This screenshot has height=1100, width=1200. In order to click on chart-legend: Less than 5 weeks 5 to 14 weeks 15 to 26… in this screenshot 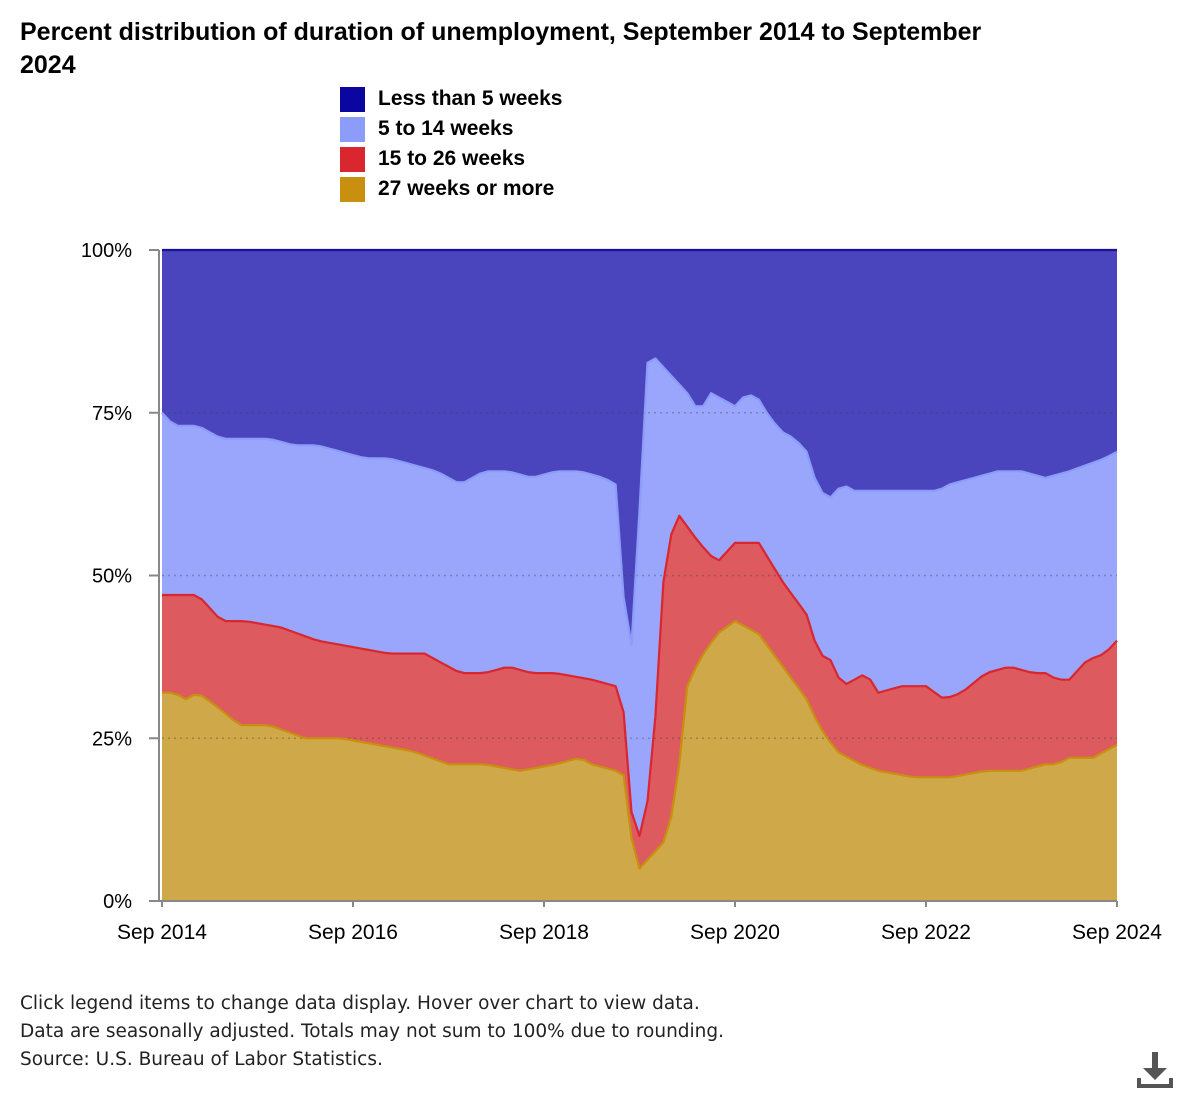, I will do `click(451, 144)`.